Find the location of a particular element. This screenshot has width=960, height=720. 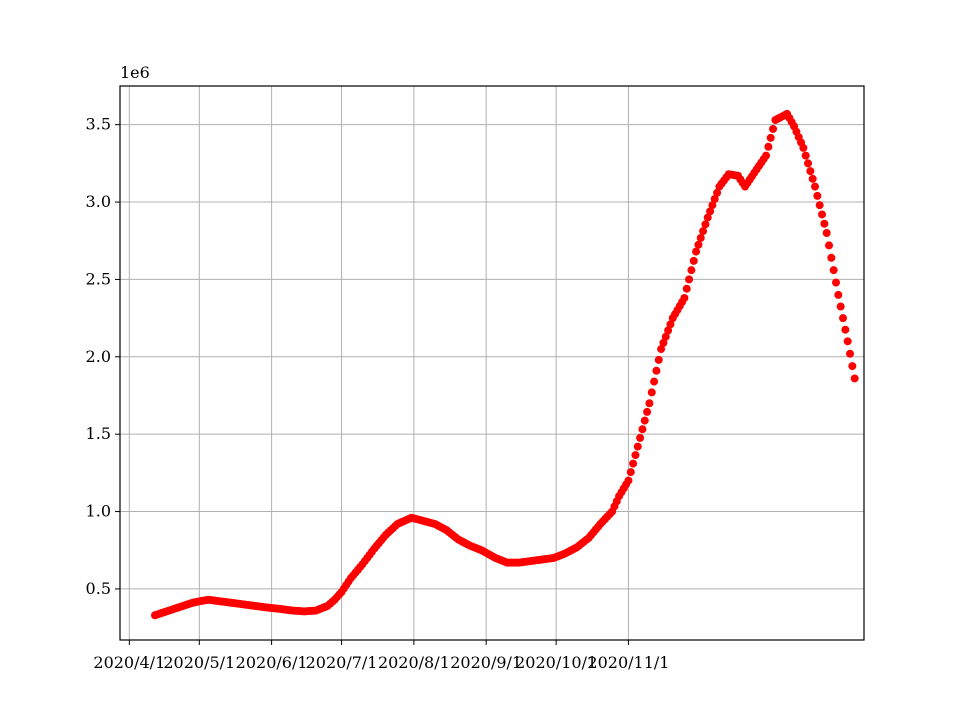

y-tick-label: 3.5 is located at coordinates (98, 124).